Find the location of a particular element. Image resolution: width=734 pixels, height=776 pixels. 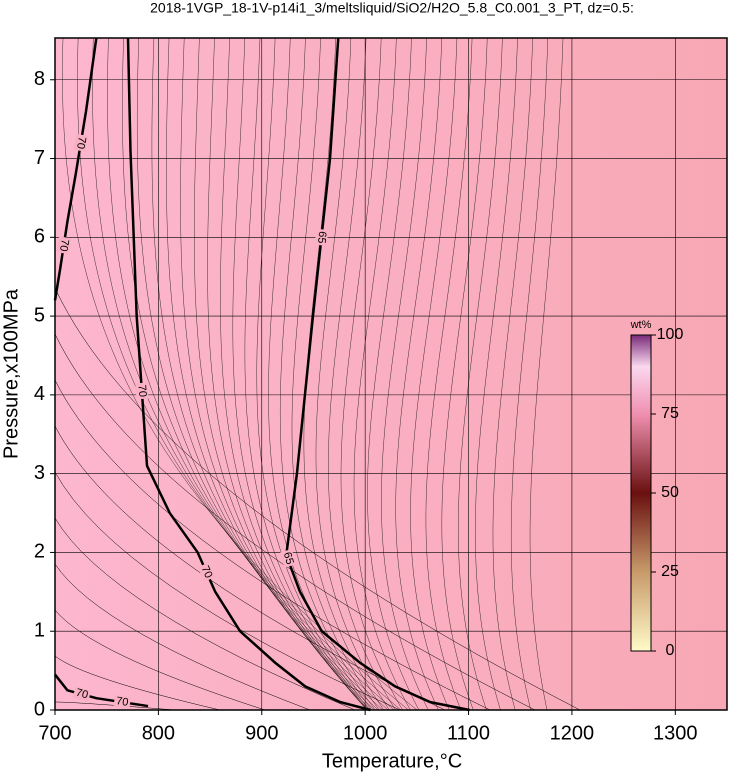

x-tick-label: 1000 is located at coordinates (365, 733).